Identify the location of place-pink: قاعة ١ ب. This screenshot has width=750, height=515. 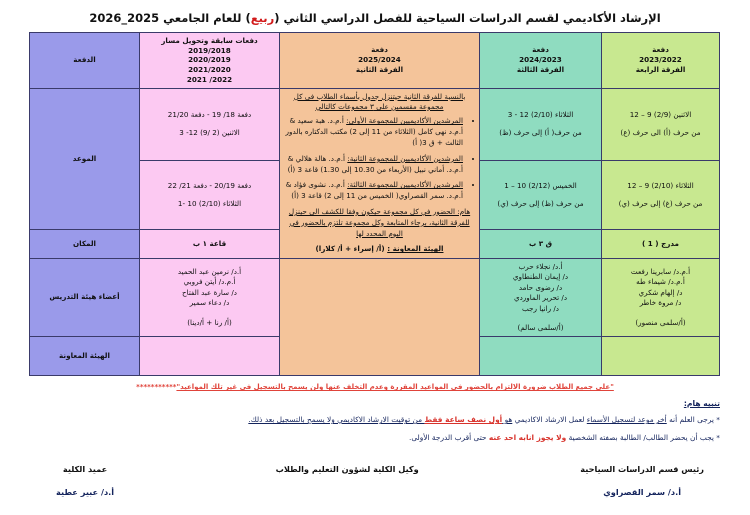
(209, 244).